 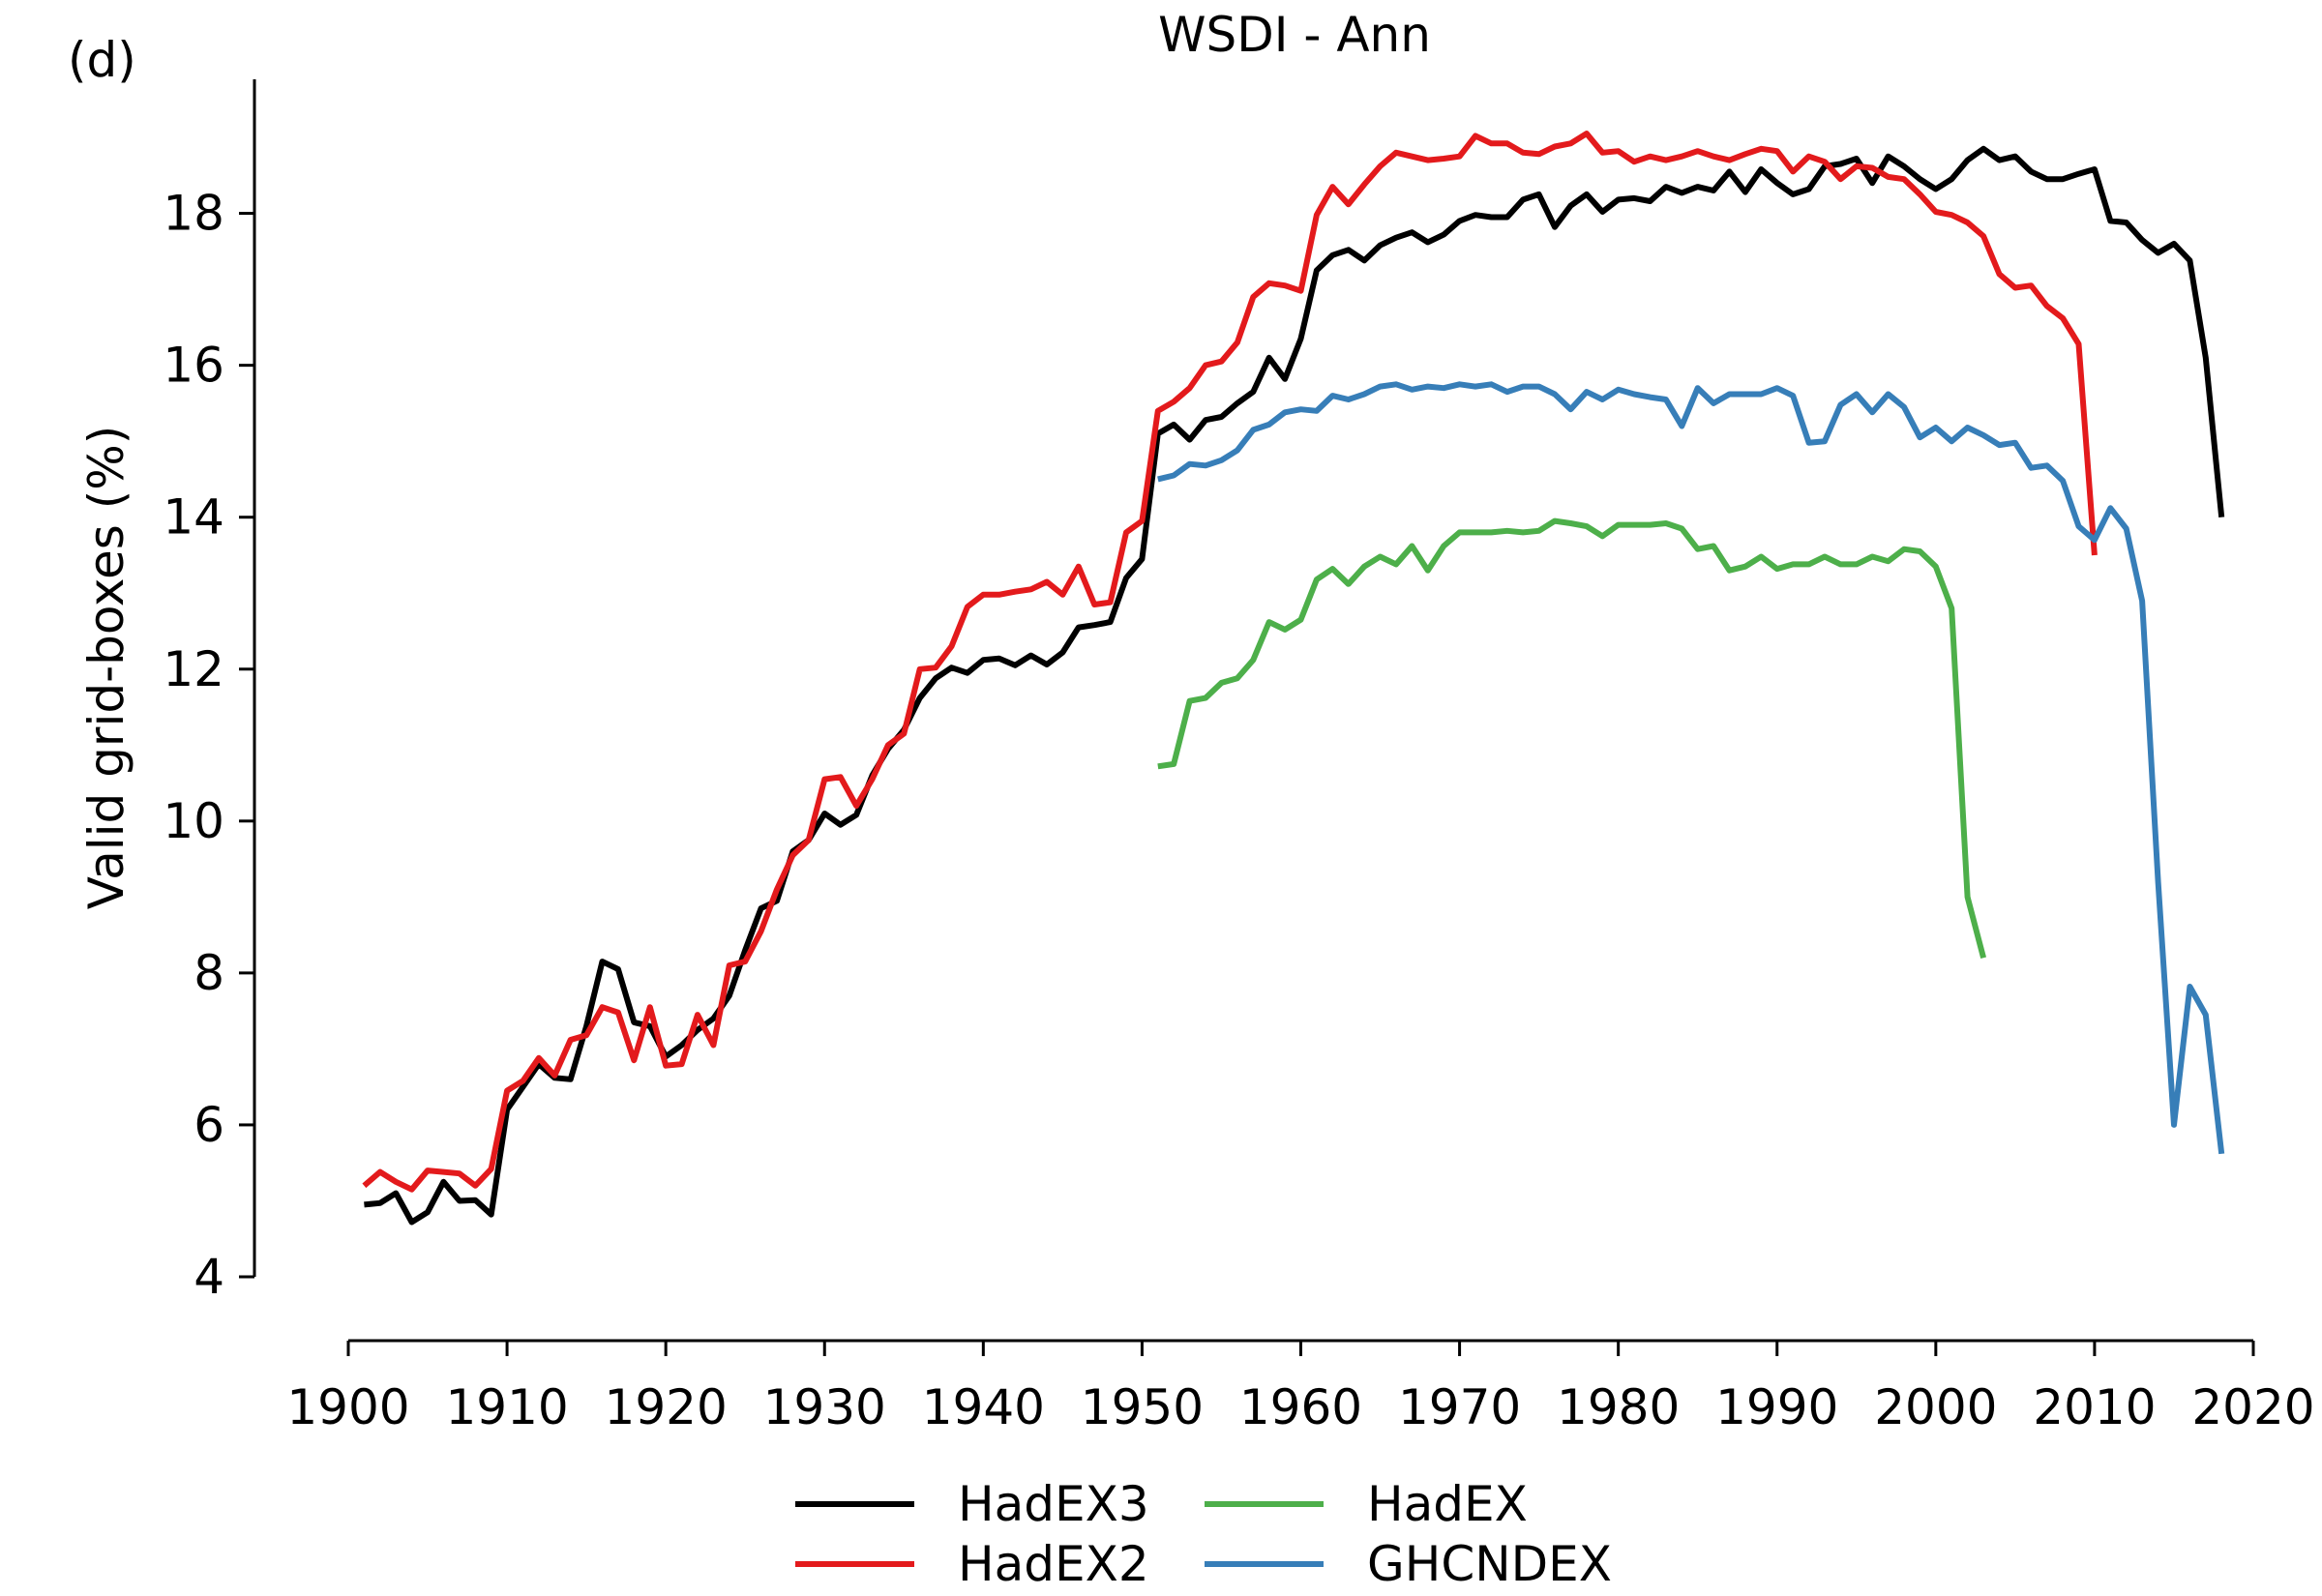 What do you see at coordinates (347, 1407) in the screenshot?
I see `x-tick-label: 1900` at bounding box center [347, 1407].